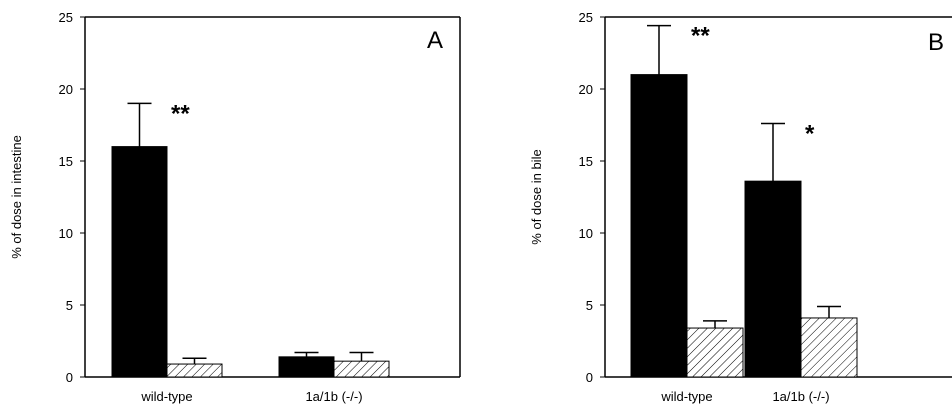  Describe the element at coordinates (586, 161) in the screenshot. I see `b-ytick-label-3: 15` at that location.